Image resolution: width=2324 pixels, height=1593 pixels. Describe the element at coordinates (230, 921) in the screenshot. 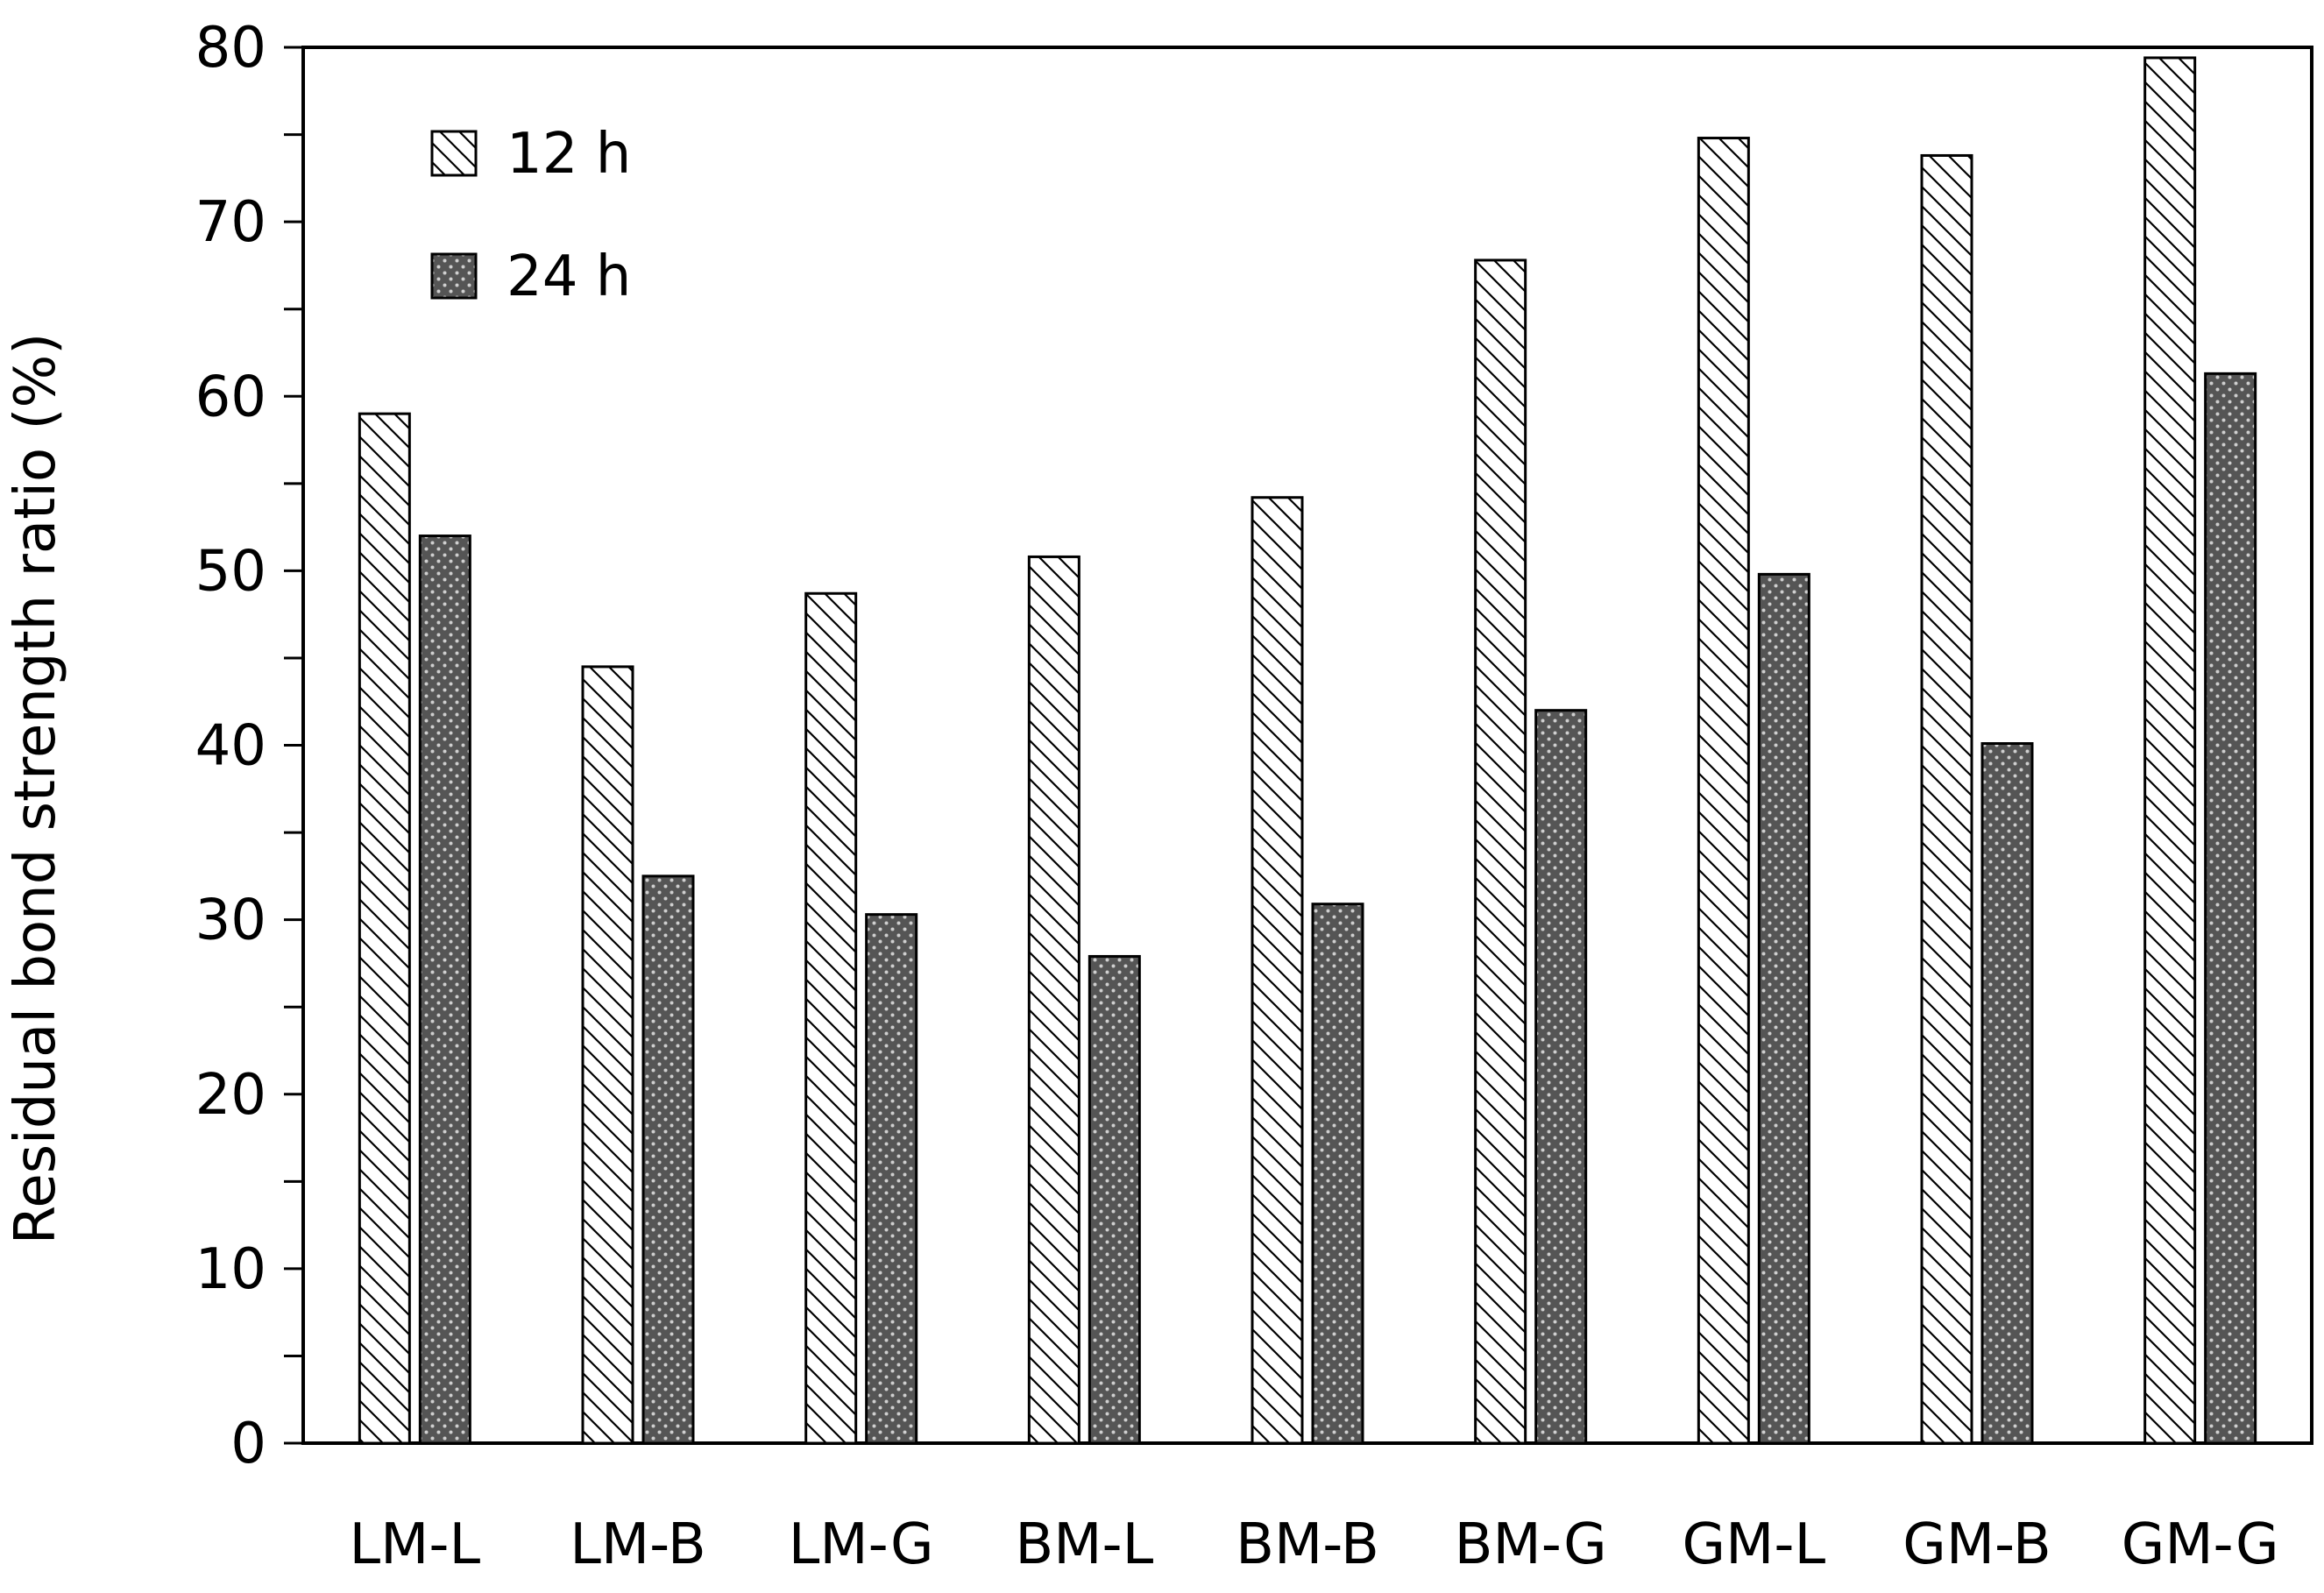

I see `y-tick-label: 30` at that location.